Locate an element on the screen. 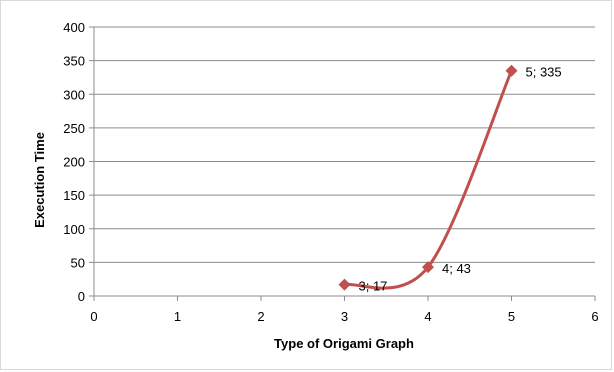 The image size is (614, 372). x-axis-title: Type of Origami Graph is located at coordinates (344, 343).